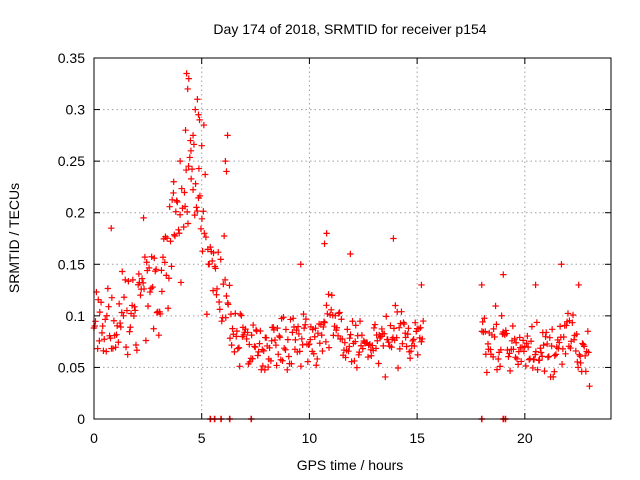 The width and height of the screenshot is (640, 480). Describe the element at coordinates (71, 367) in the screenshot. I see `y-tick-label: 0.05` at that location.